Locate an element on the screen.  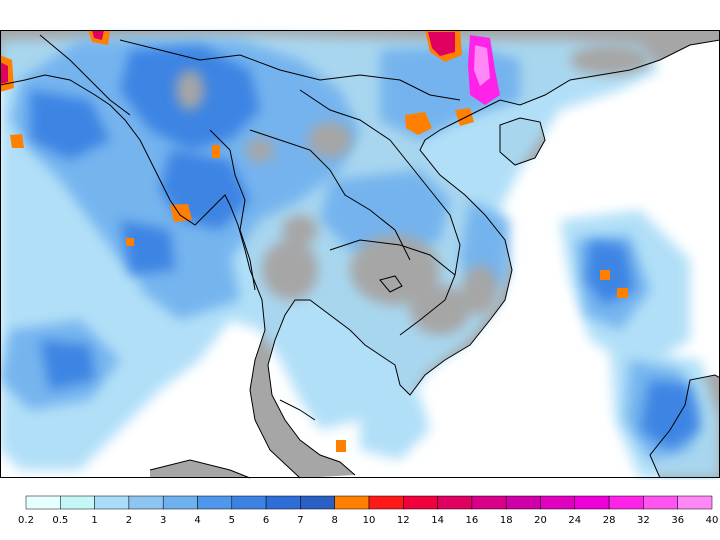
legend-tick-label: 0.2 is located at coordinates (26, 520).